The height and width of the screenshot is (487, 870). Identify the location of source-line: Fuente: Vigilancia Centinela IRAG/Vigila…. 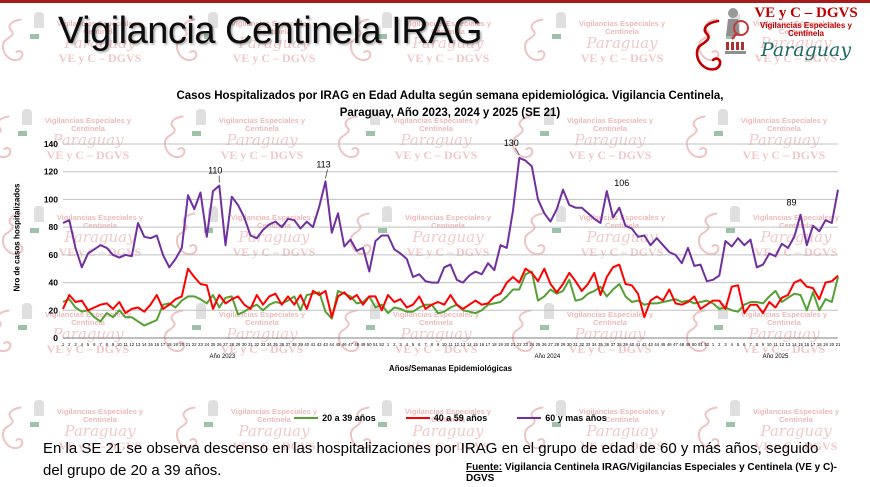
(664, 473).